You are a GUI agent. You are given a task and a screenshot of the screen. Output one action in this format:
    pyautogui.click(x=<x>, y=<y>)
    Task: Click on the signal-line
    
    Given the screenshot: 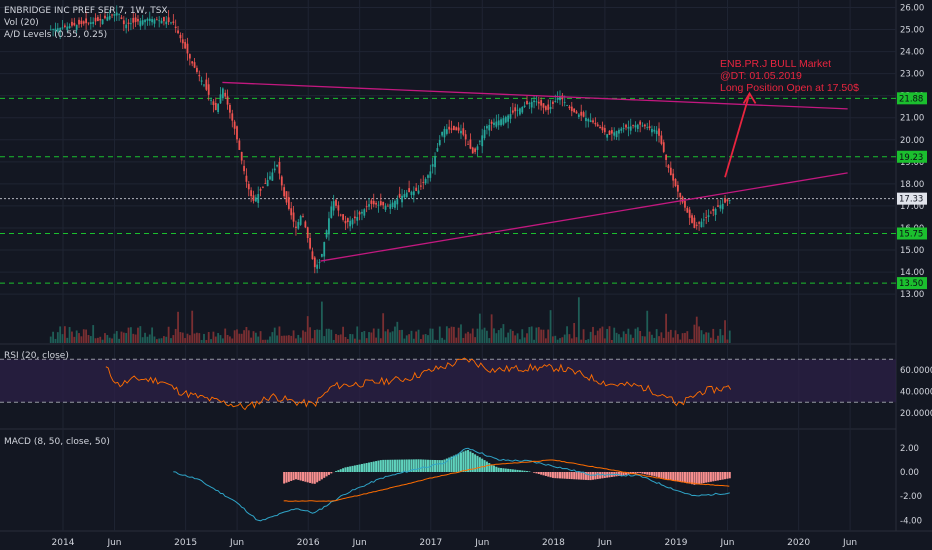 What is the action you would take?
    pyautogui.click(x=506, y=480)
    